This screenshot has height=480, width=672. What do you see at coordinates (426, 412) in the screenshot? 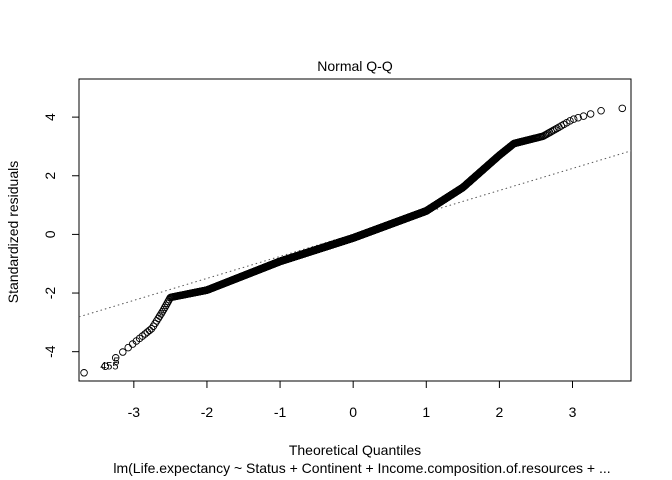
I see `x-tick-label: 1` at bounding box center [426, 412].